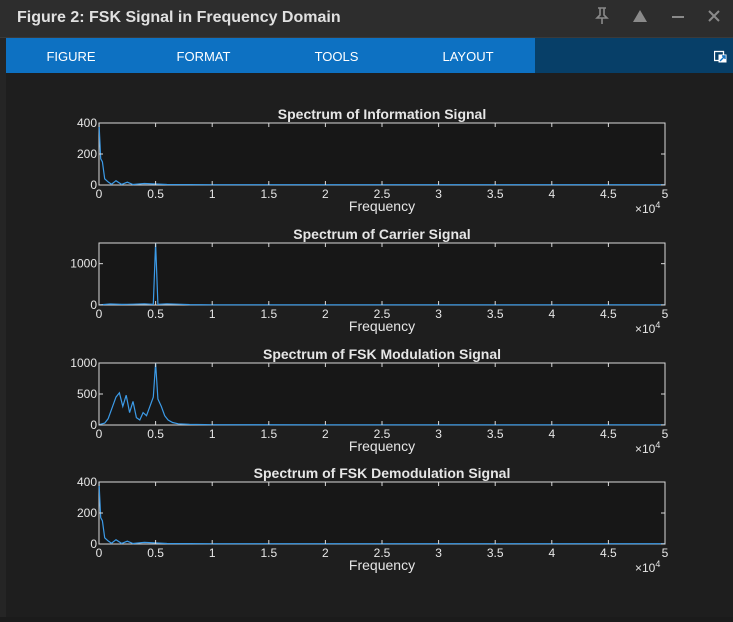  What do you see at coordinates (179, 17) in the screenshot?
I see `window-title: Figure 2: FSK Signal in Frequency Domain` at bounding box center [179, 17].